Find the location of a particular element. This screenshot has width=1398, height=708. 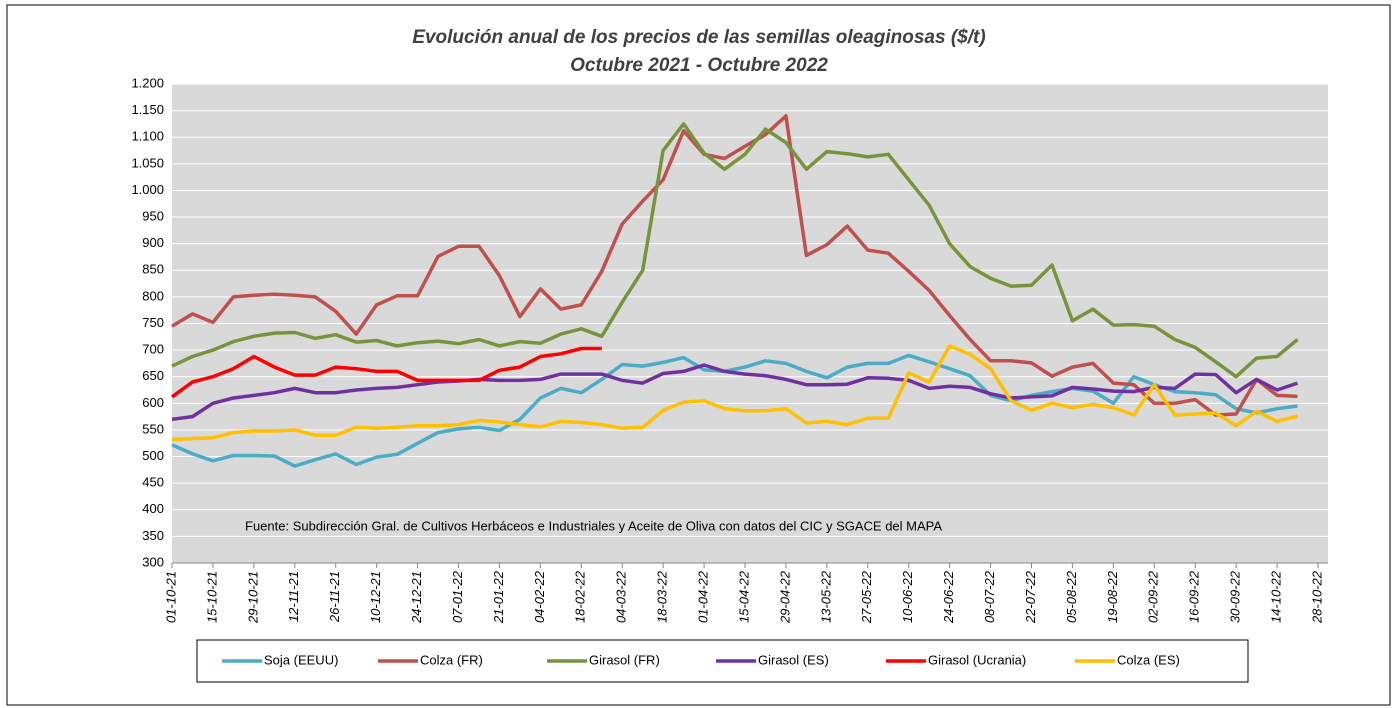

y-tick-label: 850 is located at coordinates (153, 269).